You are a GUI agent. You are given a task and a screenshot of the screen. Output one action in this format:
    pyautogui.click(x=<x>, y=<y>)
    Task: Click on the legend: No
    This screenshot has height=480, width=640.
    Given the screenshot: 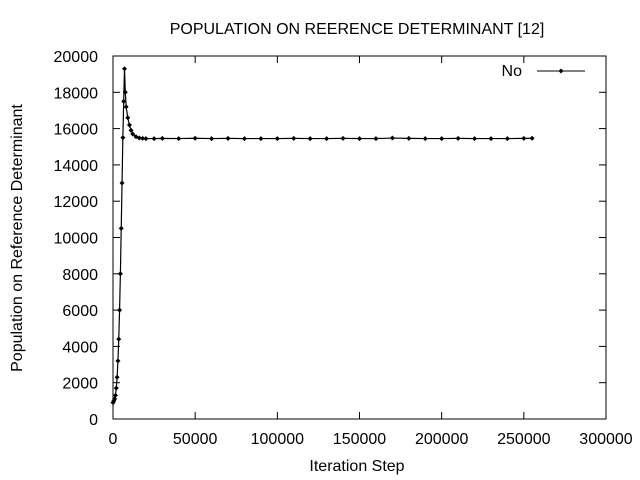 What is the action you would take?
    pyautogui.click(x=543, y=71)
    